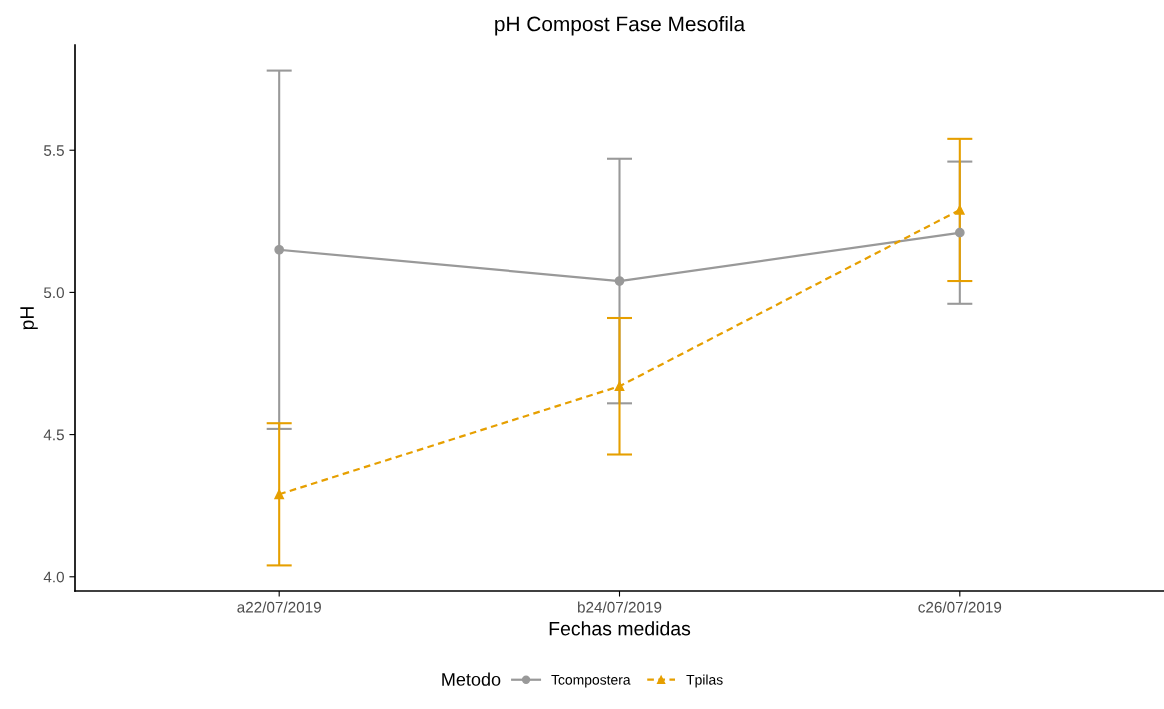  I want to click on y-tick-label: 5.5, so click(53, 150).